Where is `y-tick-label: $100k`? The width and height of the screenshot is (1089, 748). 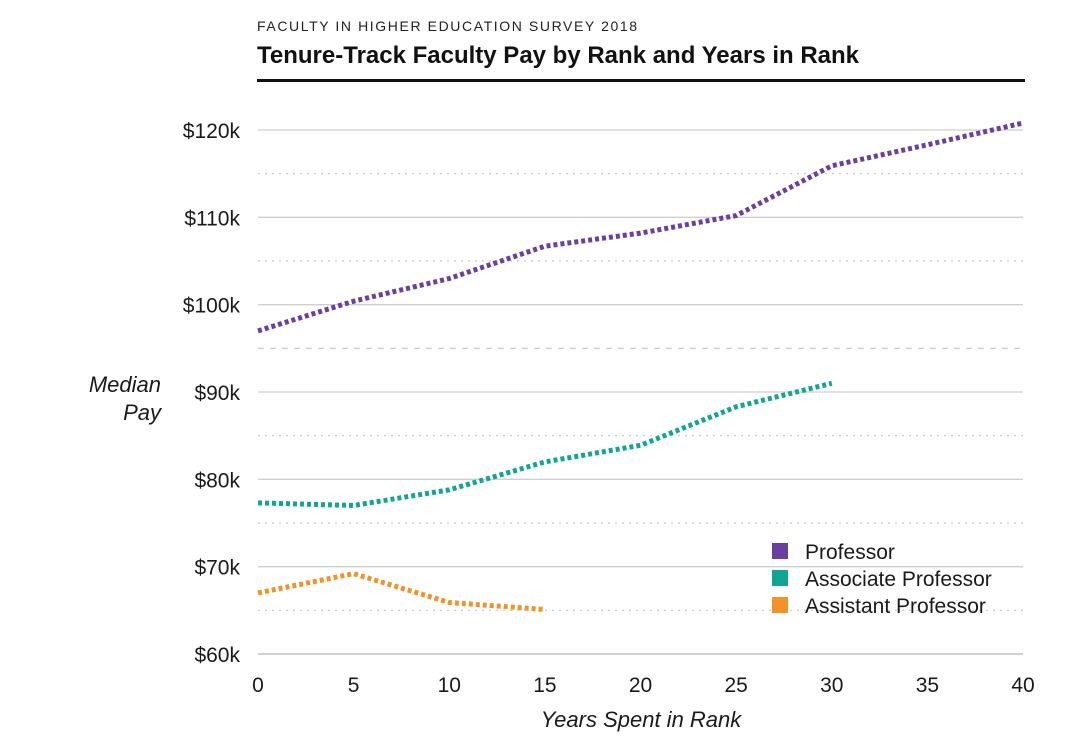 y-tick-label: $100k is located at coordinates (212, 306).